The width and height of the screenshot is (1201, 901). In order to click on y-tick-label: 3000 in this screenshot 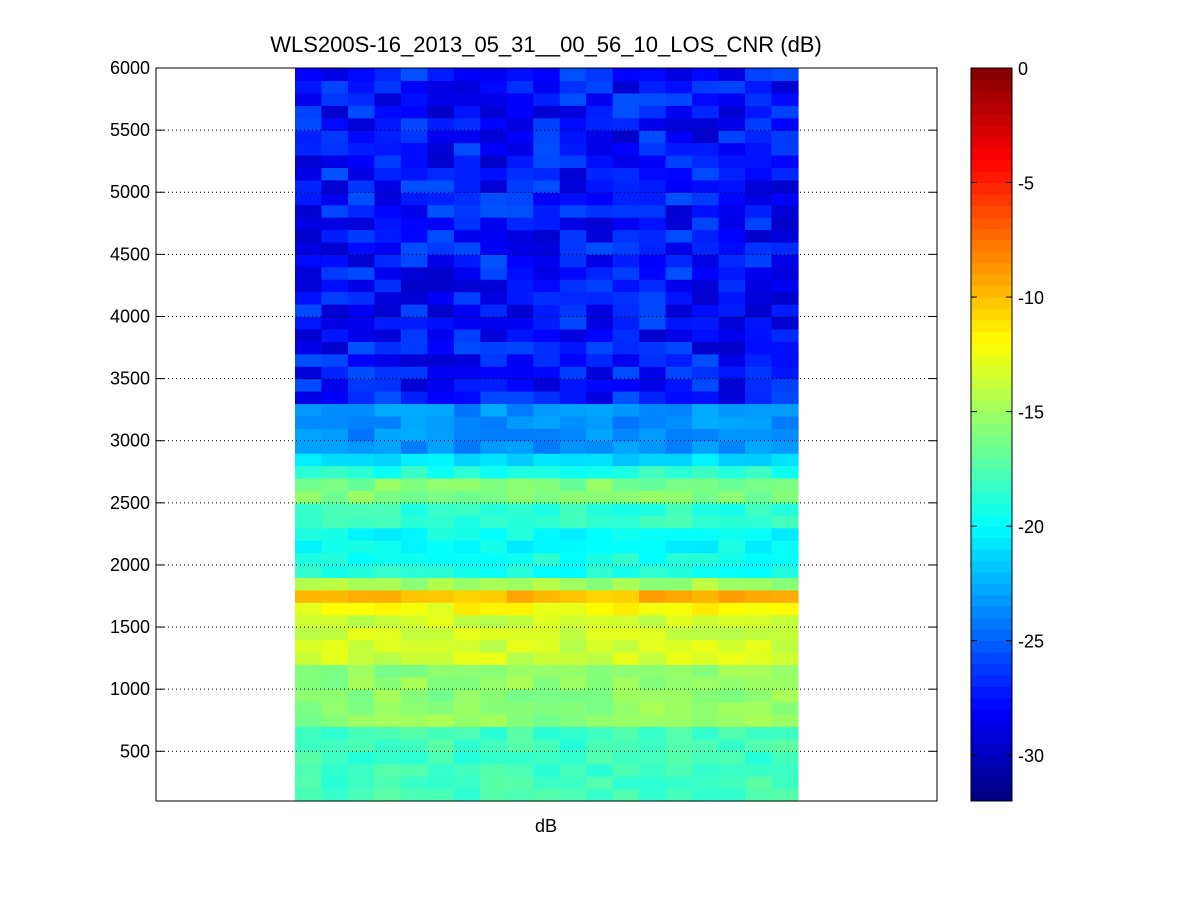, I will do `click(130, 441)`.